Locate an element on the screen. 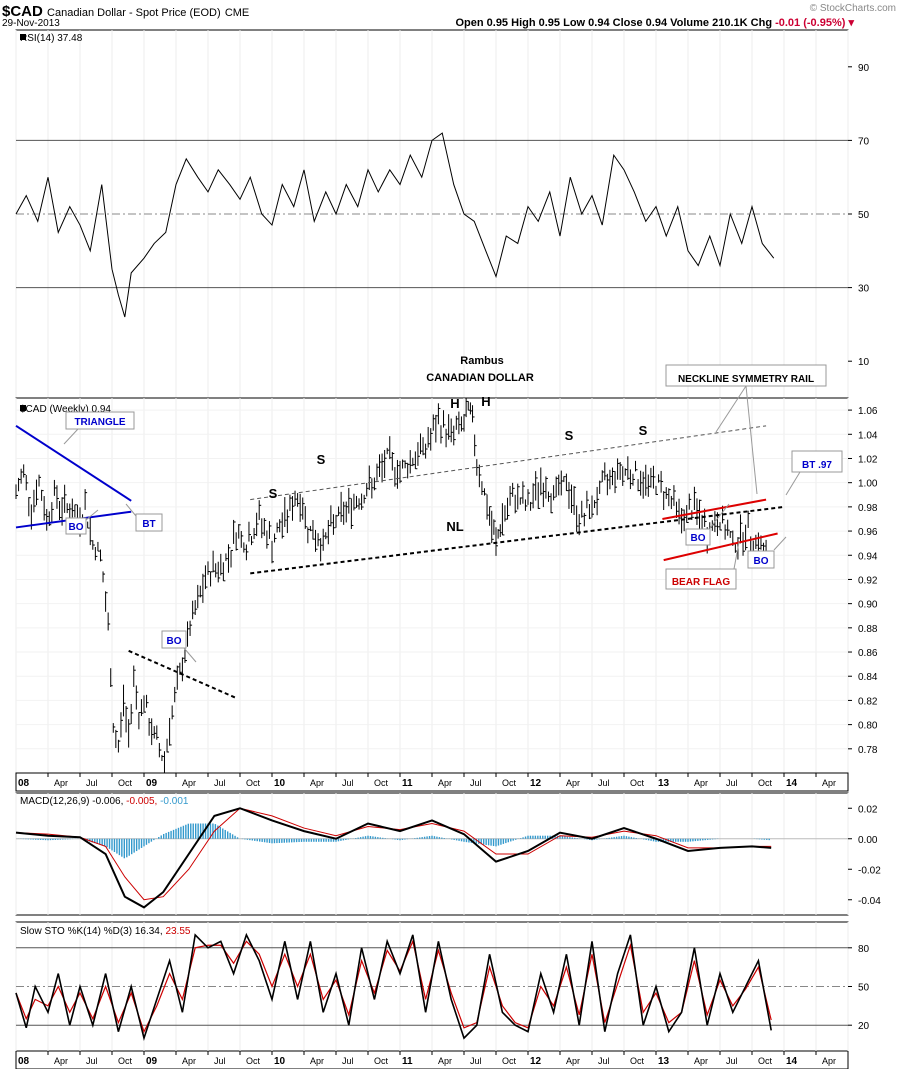 This screenshot has height=1069, width=900. x-tick-label-bottom: 09 is located at coordinates (152, 1061).